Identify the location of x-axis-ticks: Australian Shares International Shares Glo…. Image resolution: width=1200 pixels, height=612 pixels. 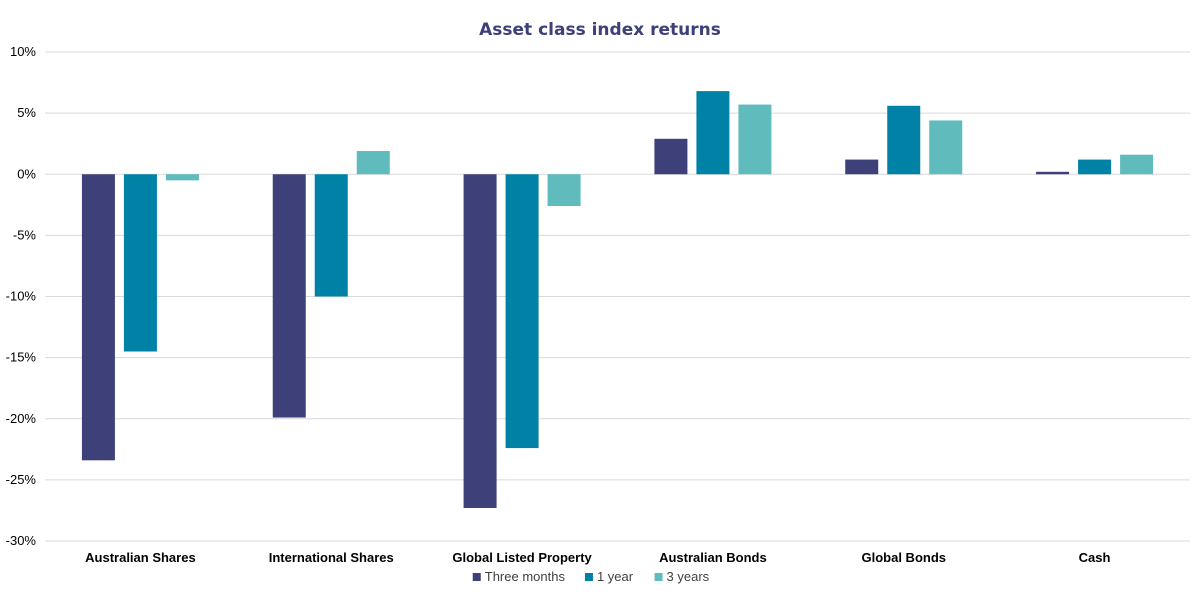
(597, 557).